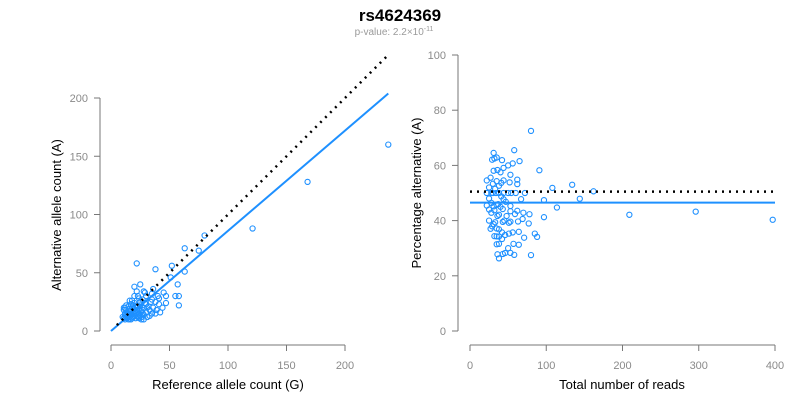 This screenshot has height=400, width=800. I want to click on left-y-tick-label: 50, so click(82, 274).